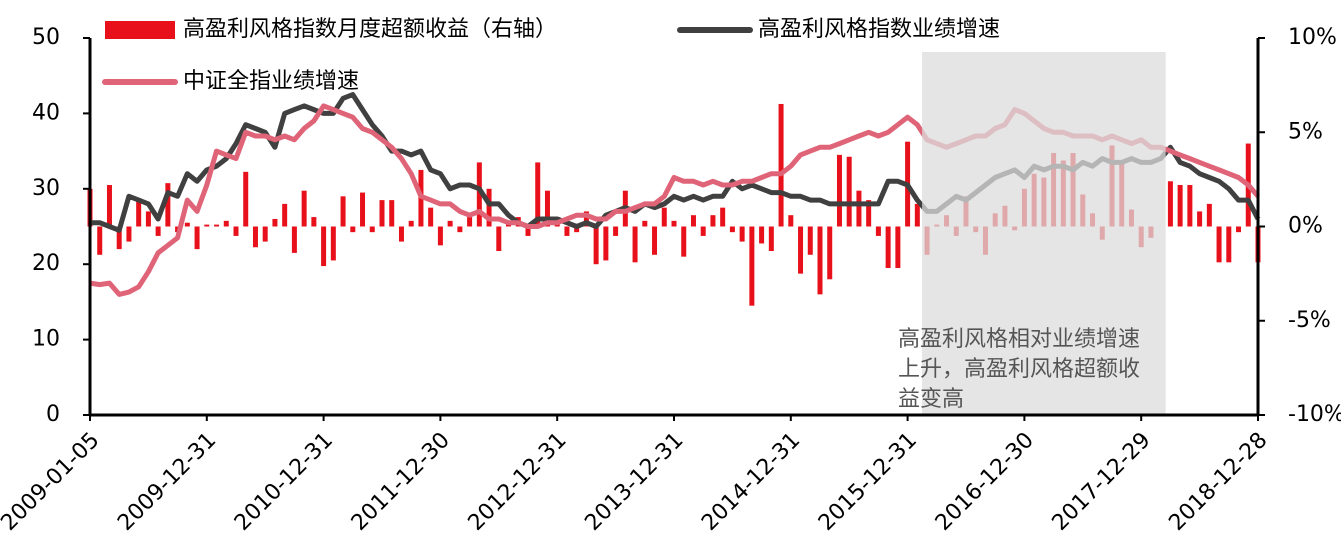 The width and height of the screenshot is (1341, 540). What do you see at coordinates (634, 482) in the screenshot?
I see `x-tick-label: 2013-12-31` at bounding box center [634, 482].